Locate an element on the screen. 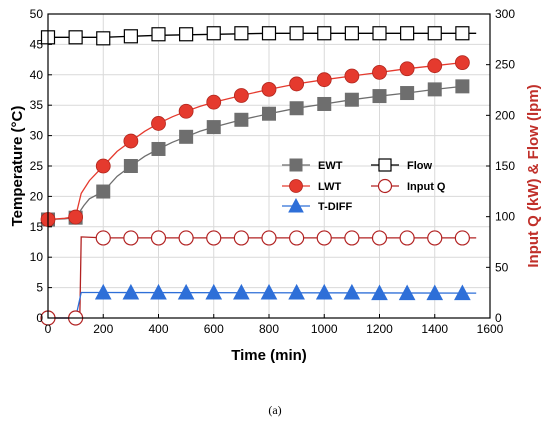 This screenshot has height=422, width=550. legend-marker-flow is located at coordinates (385, 165).